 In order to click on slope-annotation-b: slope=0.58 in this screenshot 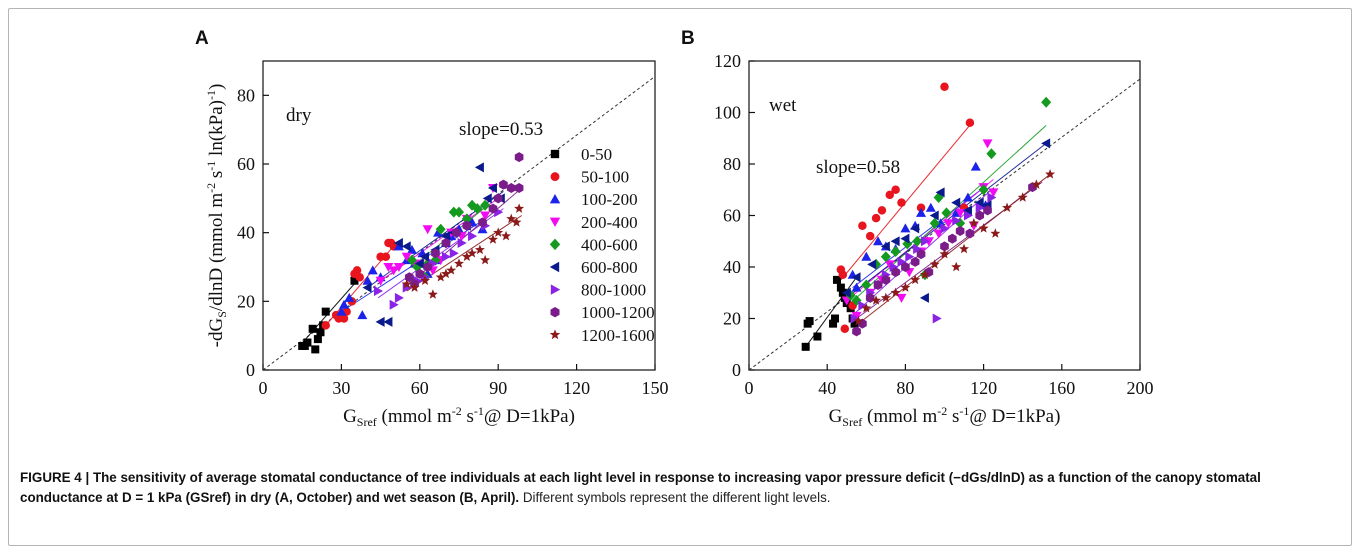, I will do `click(858, 167)`.